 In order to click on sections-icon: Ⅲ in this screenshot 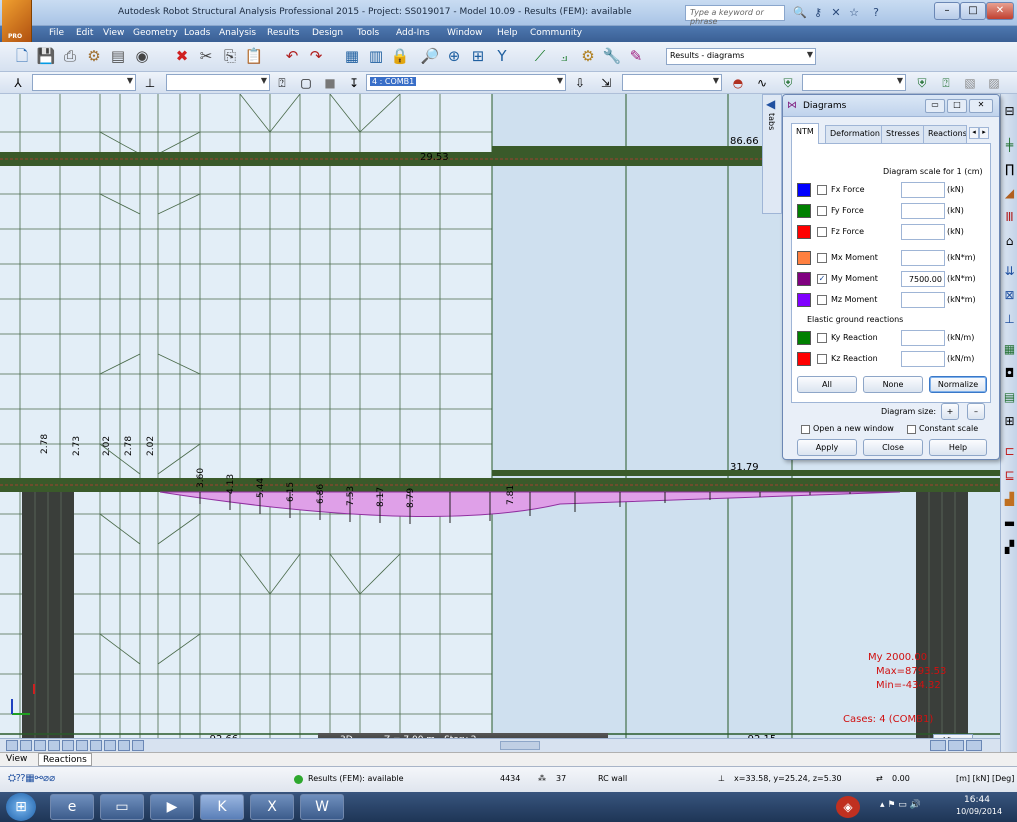, I will do `click(1009, 217)`.